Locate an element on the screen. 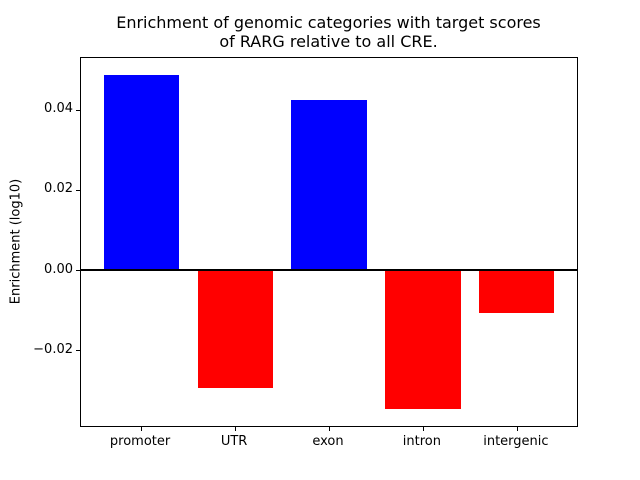  bar-exon is located at coordinates (329, 185).